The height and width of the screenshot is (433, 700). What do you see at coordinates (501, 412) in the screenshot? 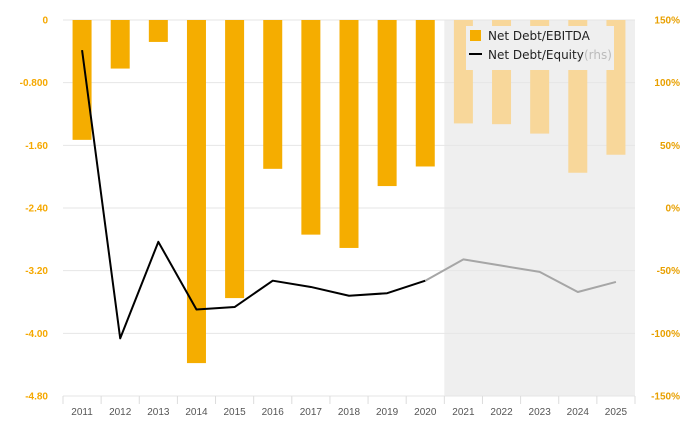
I see `x-tick-label: 2022` at bounding box center [501, 412].